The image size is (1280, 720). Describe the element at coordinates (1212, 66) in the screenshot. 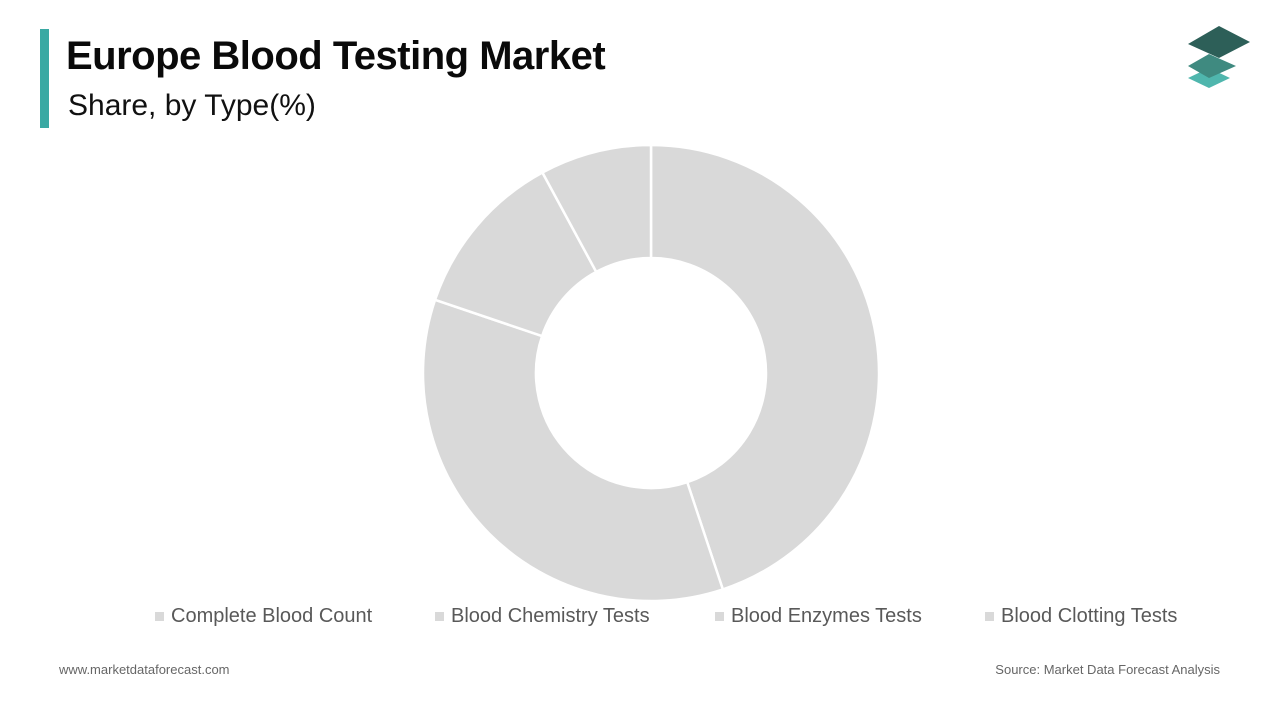

I see `logo-layer-middle` at that location.